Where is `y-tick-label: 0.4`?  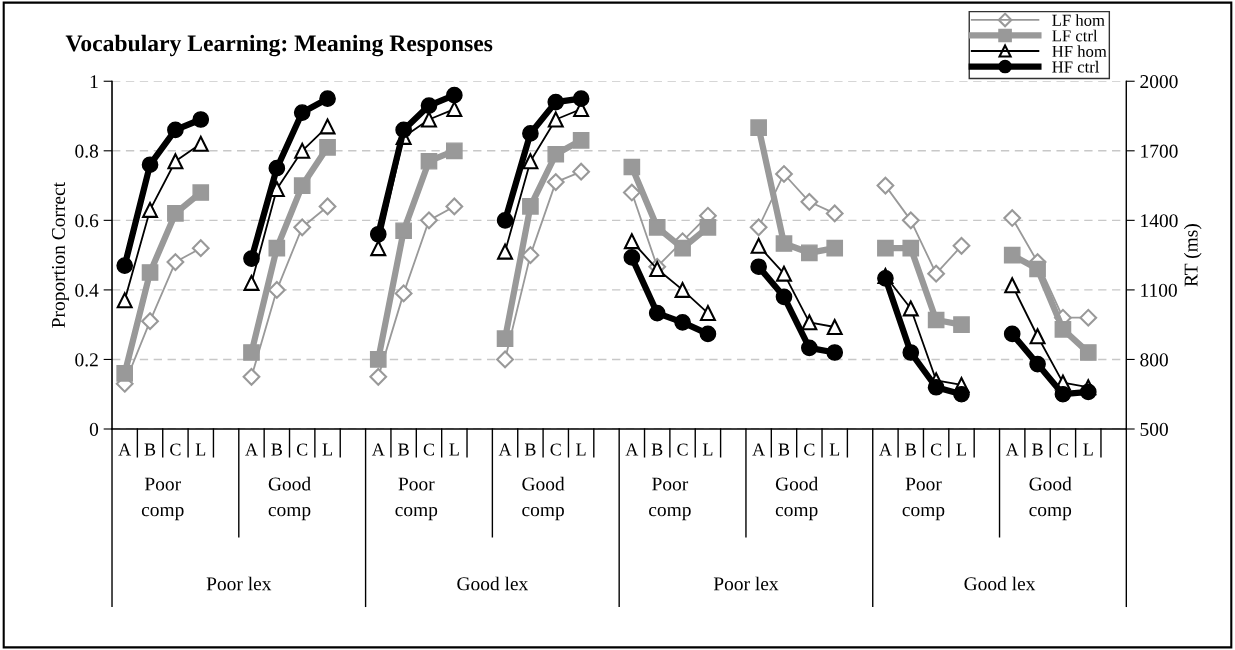
y-tick-label: 0.4 is located at coordinates (87, 290).